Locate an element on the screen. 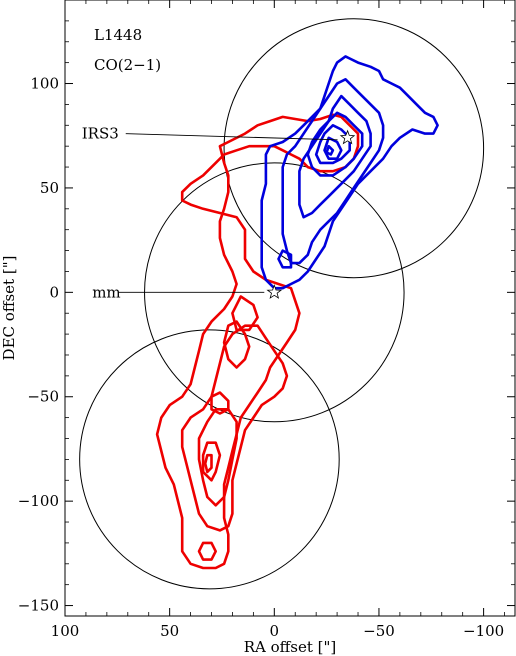  marker-layer: IRS3 mm is located at coordinates (219, 213).